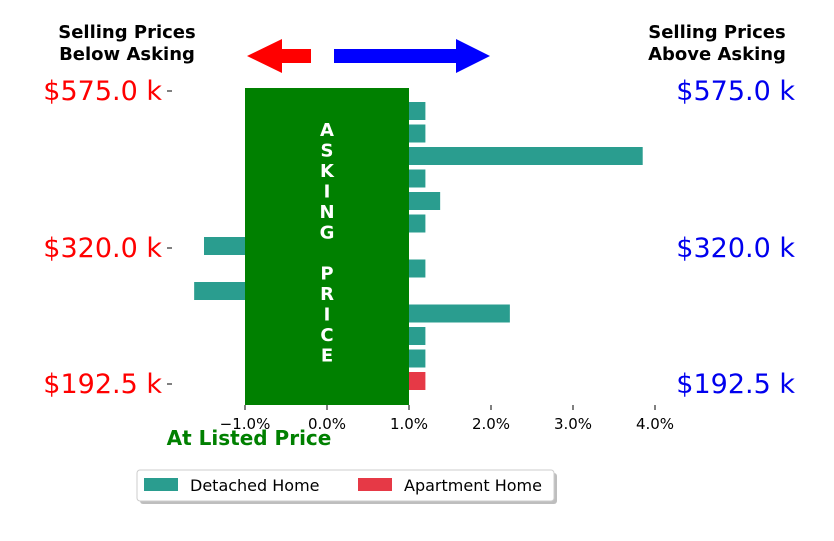 Image resolution: width=834 pixels, height=541 pixels. What do you see at coordinates (417, 381) in the screenshot?
I see `bar-apartment` at bounding box center [417, 381].